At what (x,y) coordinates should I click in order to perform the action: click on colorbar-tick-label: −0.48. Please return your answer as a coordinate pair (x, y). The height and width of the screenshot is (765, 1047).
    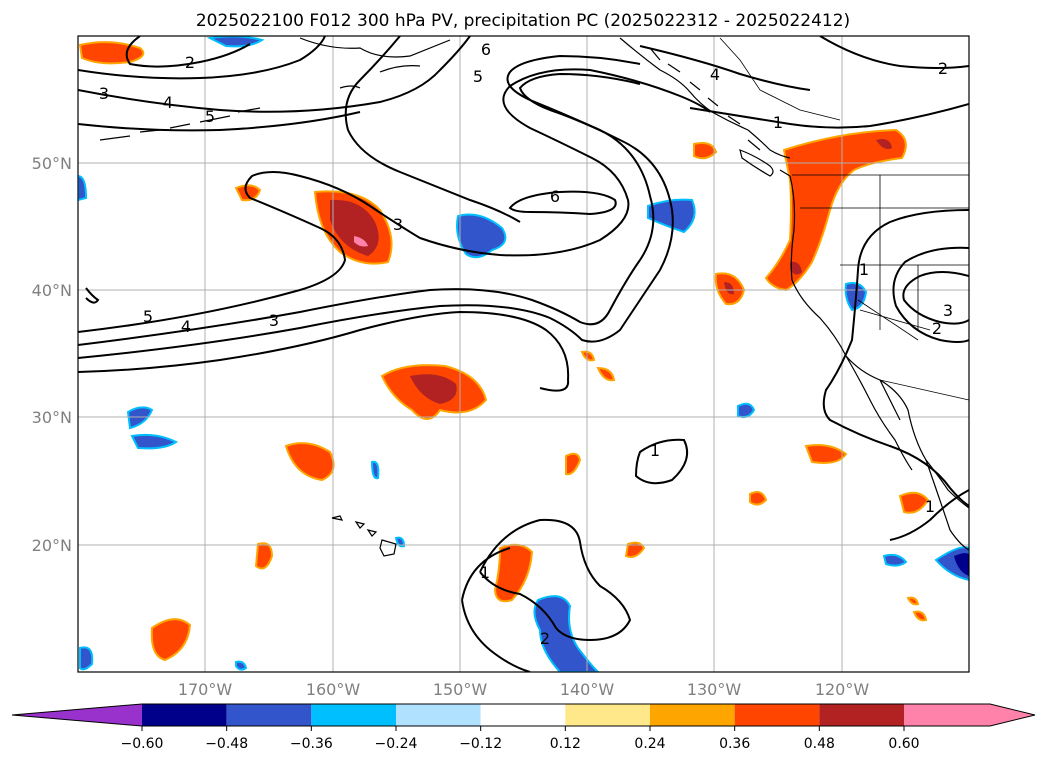
    Looking at the image, I should click on (226, 744).